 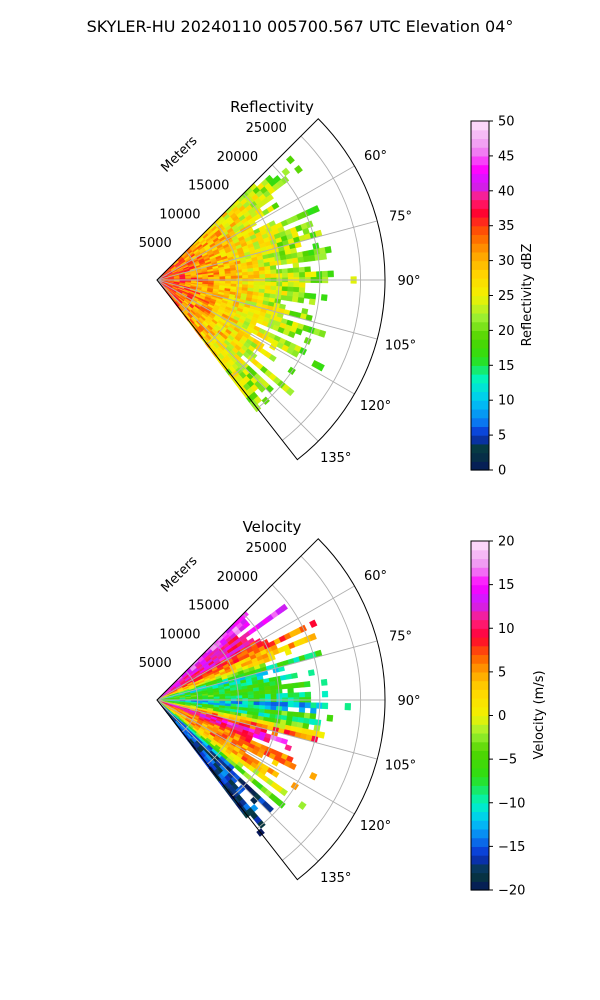 I want to click on colorbar-velocity-label: Velocity (m/s), so click(x=539, y=714).